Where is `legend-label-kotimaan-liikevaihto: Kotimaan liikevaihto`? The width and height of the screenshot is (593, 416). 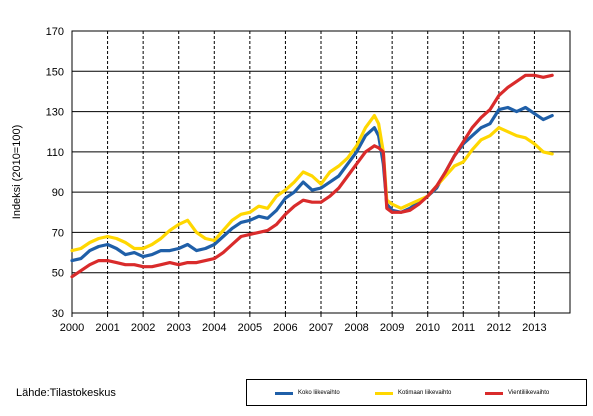 legend-label-kotimaan-liikevaihto: Kotimaan liikevaihto is located at coordinates (425, 393).